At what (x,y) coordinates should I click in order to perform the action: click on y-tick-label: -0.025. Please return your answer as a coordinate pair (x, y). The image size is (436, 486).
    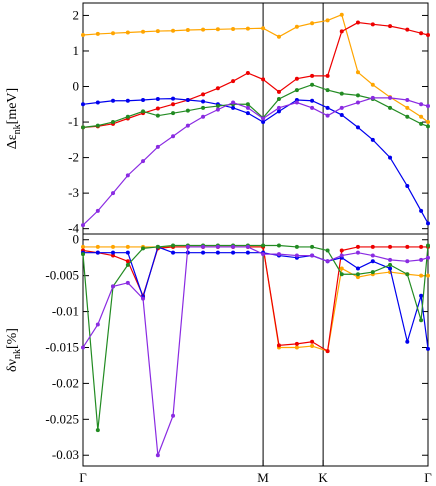
    Looking at the image, I should click on (62, 418).